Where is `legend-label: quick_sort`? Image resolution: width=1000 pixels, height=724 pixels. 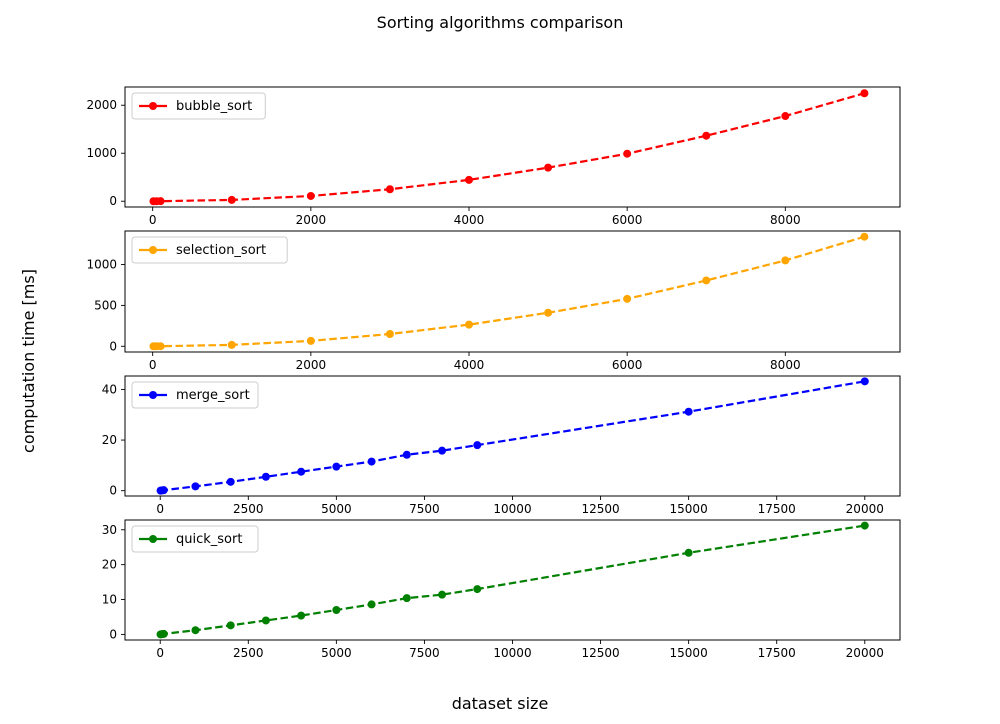
legend-label: quick_sort is located at coordinates (209, 539).